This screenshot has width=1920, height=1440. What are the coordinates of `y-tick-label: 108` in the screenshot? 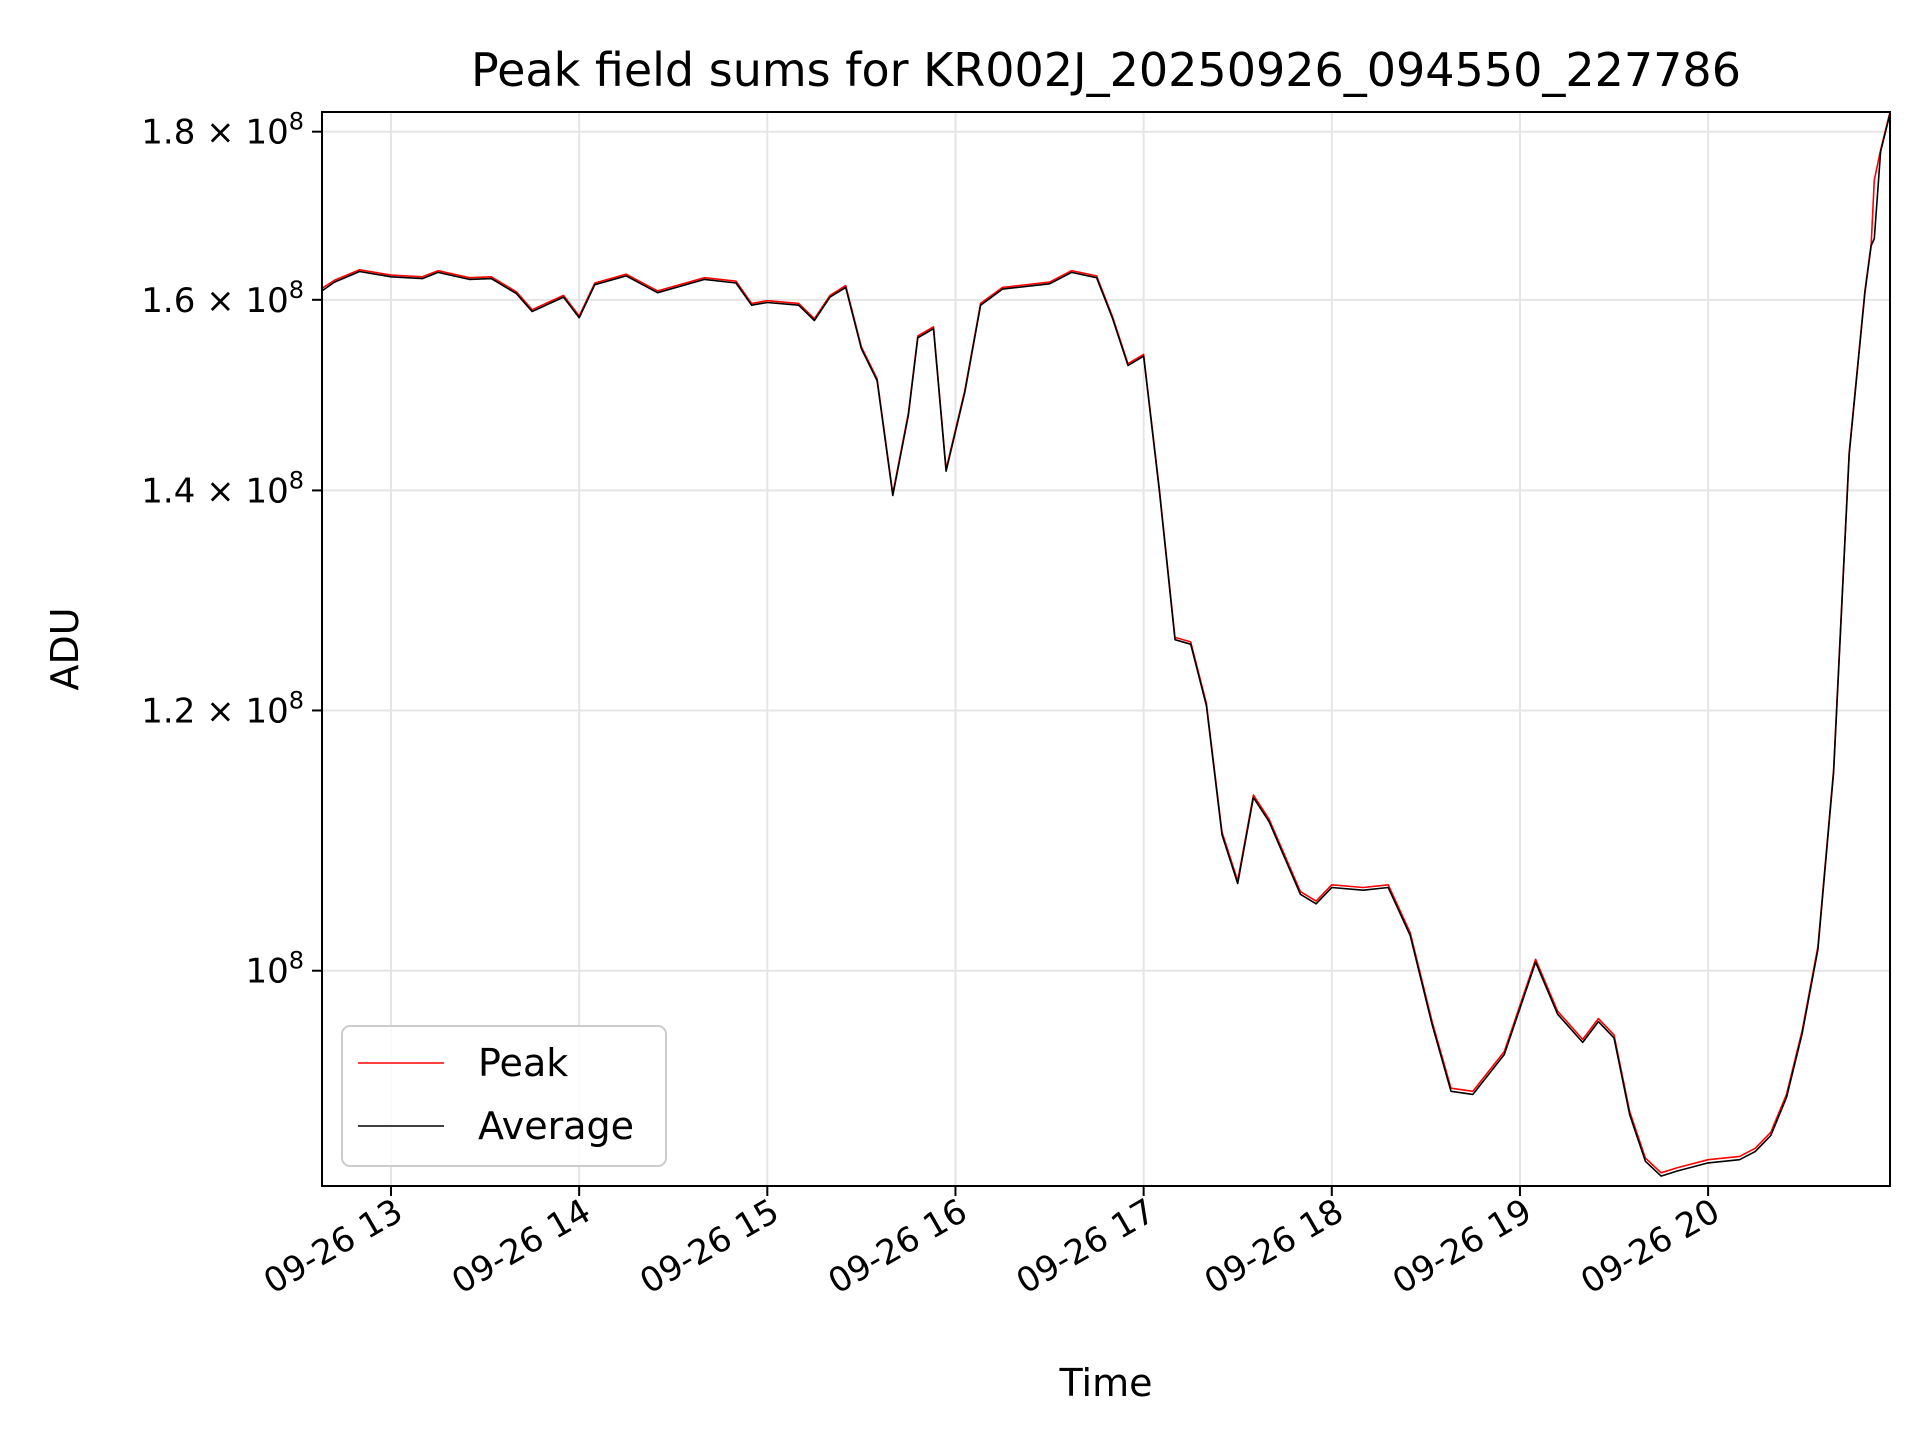 It's located at (274, 969).